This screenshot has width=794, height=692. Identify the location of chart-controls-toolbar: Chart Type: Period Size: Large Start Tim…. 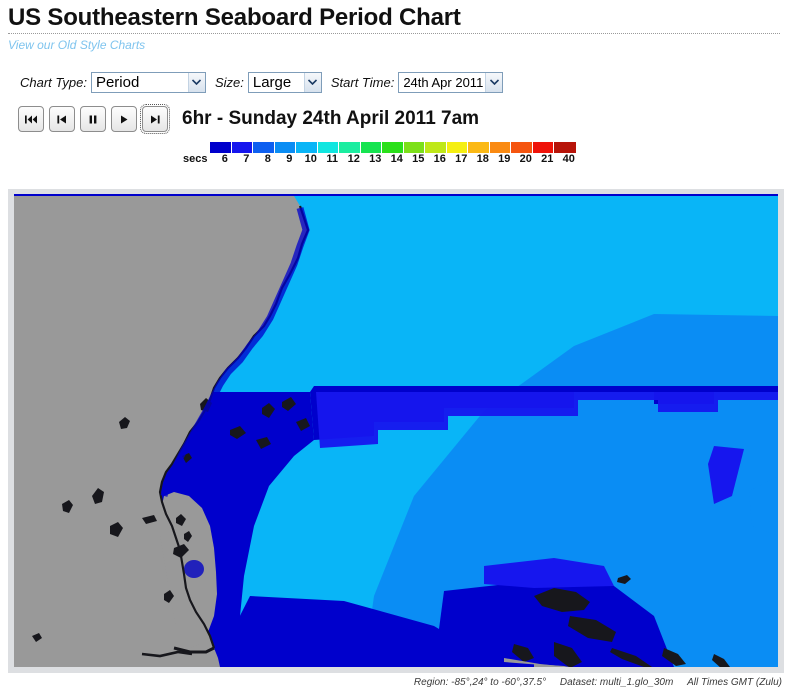
(407, 82).